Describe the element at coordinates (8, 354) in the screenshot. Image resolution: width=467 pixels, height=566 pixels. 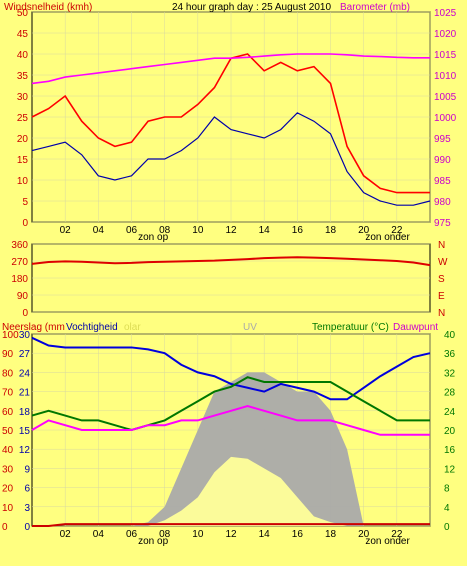
I see `humidity-y-tick-label: 90` at that location.